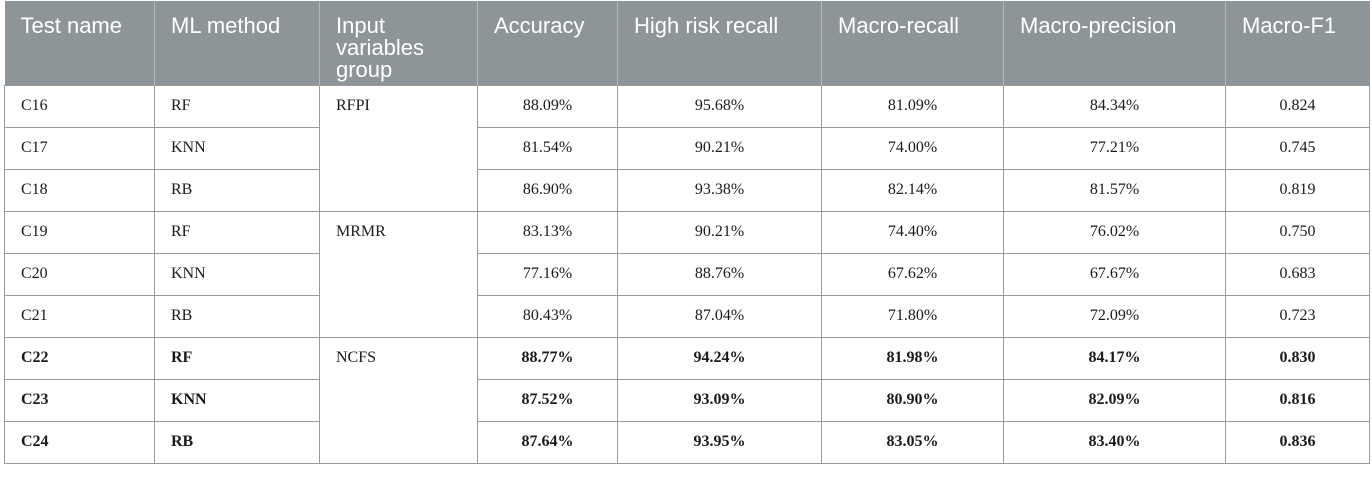  What do you see at coordinates (719, 190) in the screenshot?
I see `cell-high-risk-recall: 93.38%` at bounding box center [719, 190].